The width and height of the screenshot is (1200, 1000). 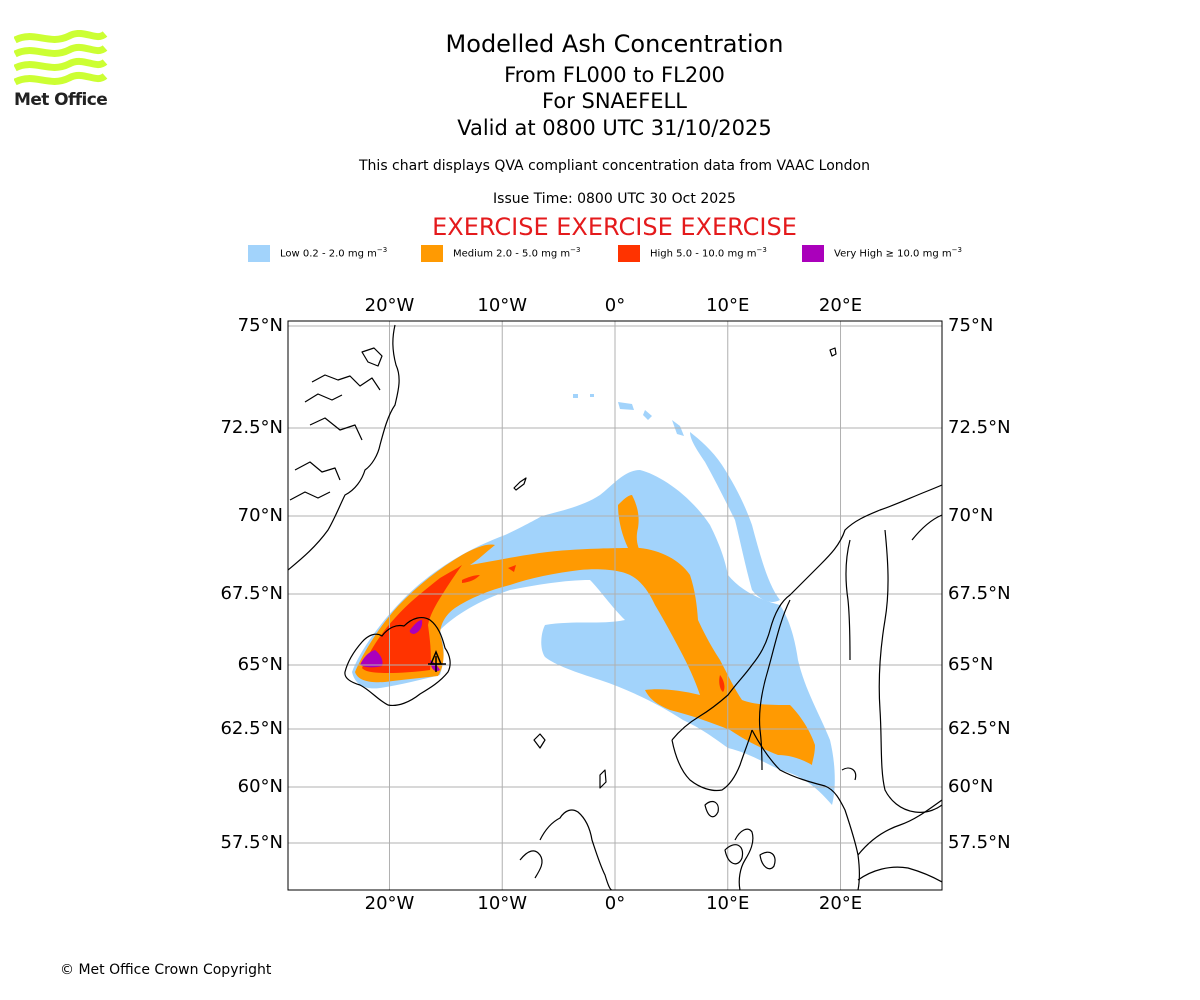 What do you see at coordinates (251, 593) in the screenshot?
I see `lat-tick-label-left: 67.5°N` at bounding box center [251, 593].